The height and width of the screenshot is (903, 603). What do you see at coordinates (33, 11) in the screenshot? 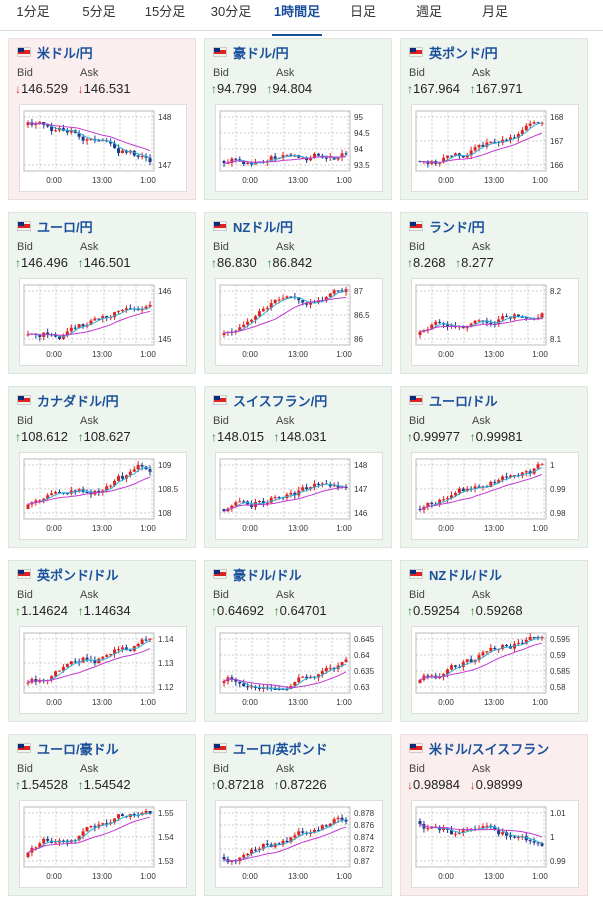
I see `tab-0: 1分足` at bounding box center [33, 11].